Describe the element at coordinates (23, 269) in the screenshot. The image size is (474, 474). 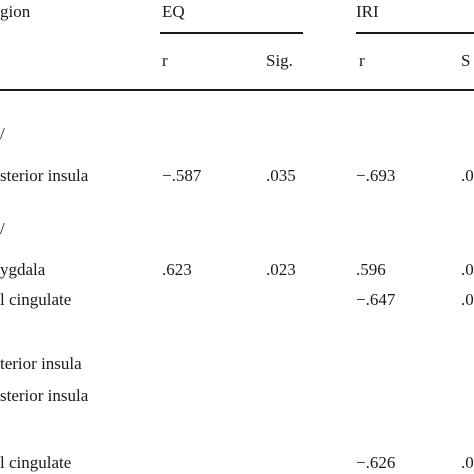
I see `row-label: ygdala` at that location.